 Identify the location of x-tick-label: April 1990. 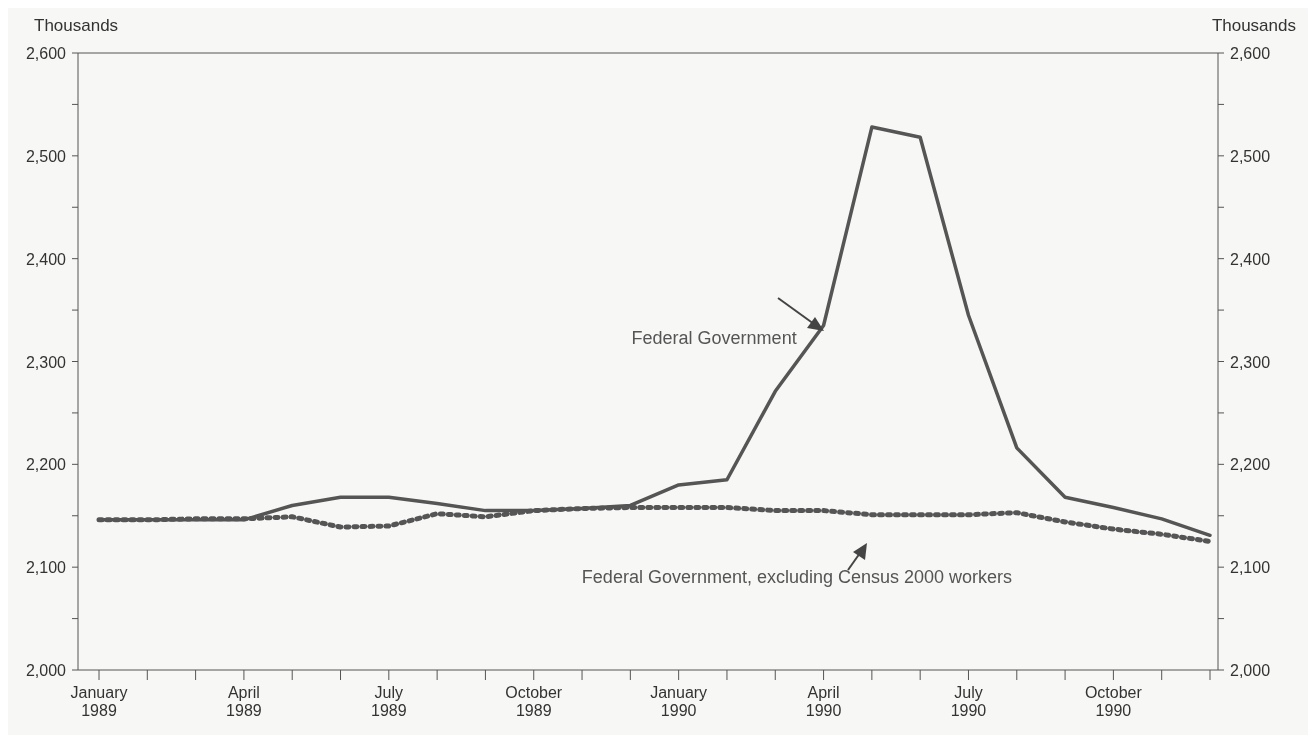
(823, 701).